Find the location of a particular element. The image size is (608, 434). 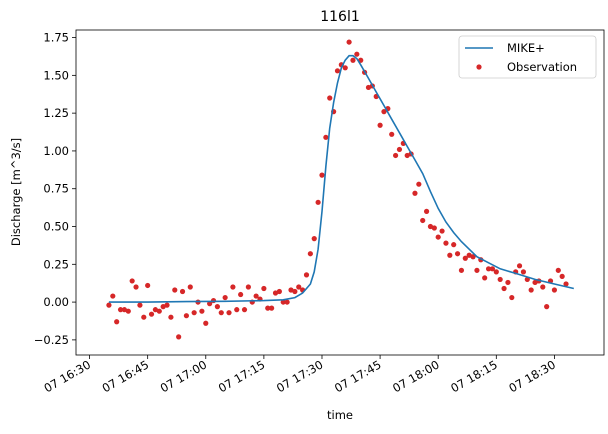

y-tick-label: 0.75 is located at coordinates (56, 189).